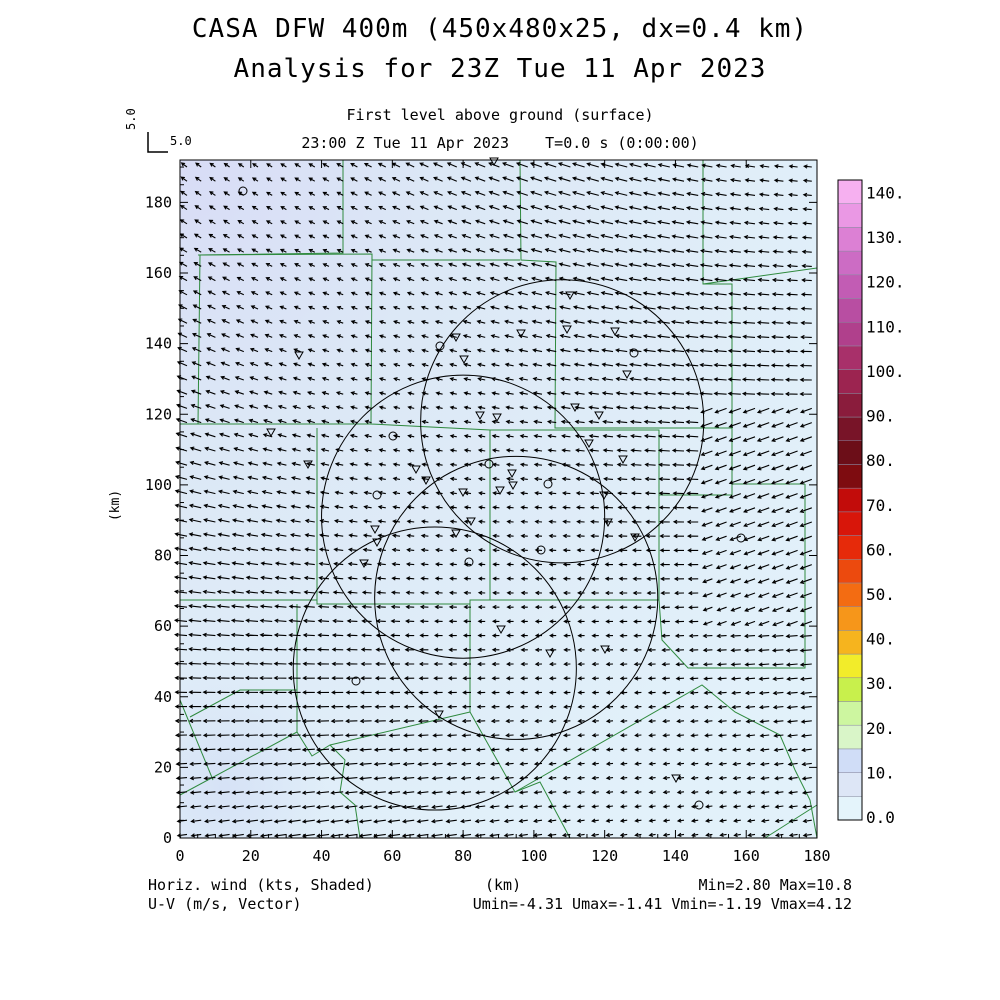 This screenshot has width=1000, height=1000. Describe the element at coordinates (158, 344) in the screenshot. I see `y-tick-label: 140` at that location.